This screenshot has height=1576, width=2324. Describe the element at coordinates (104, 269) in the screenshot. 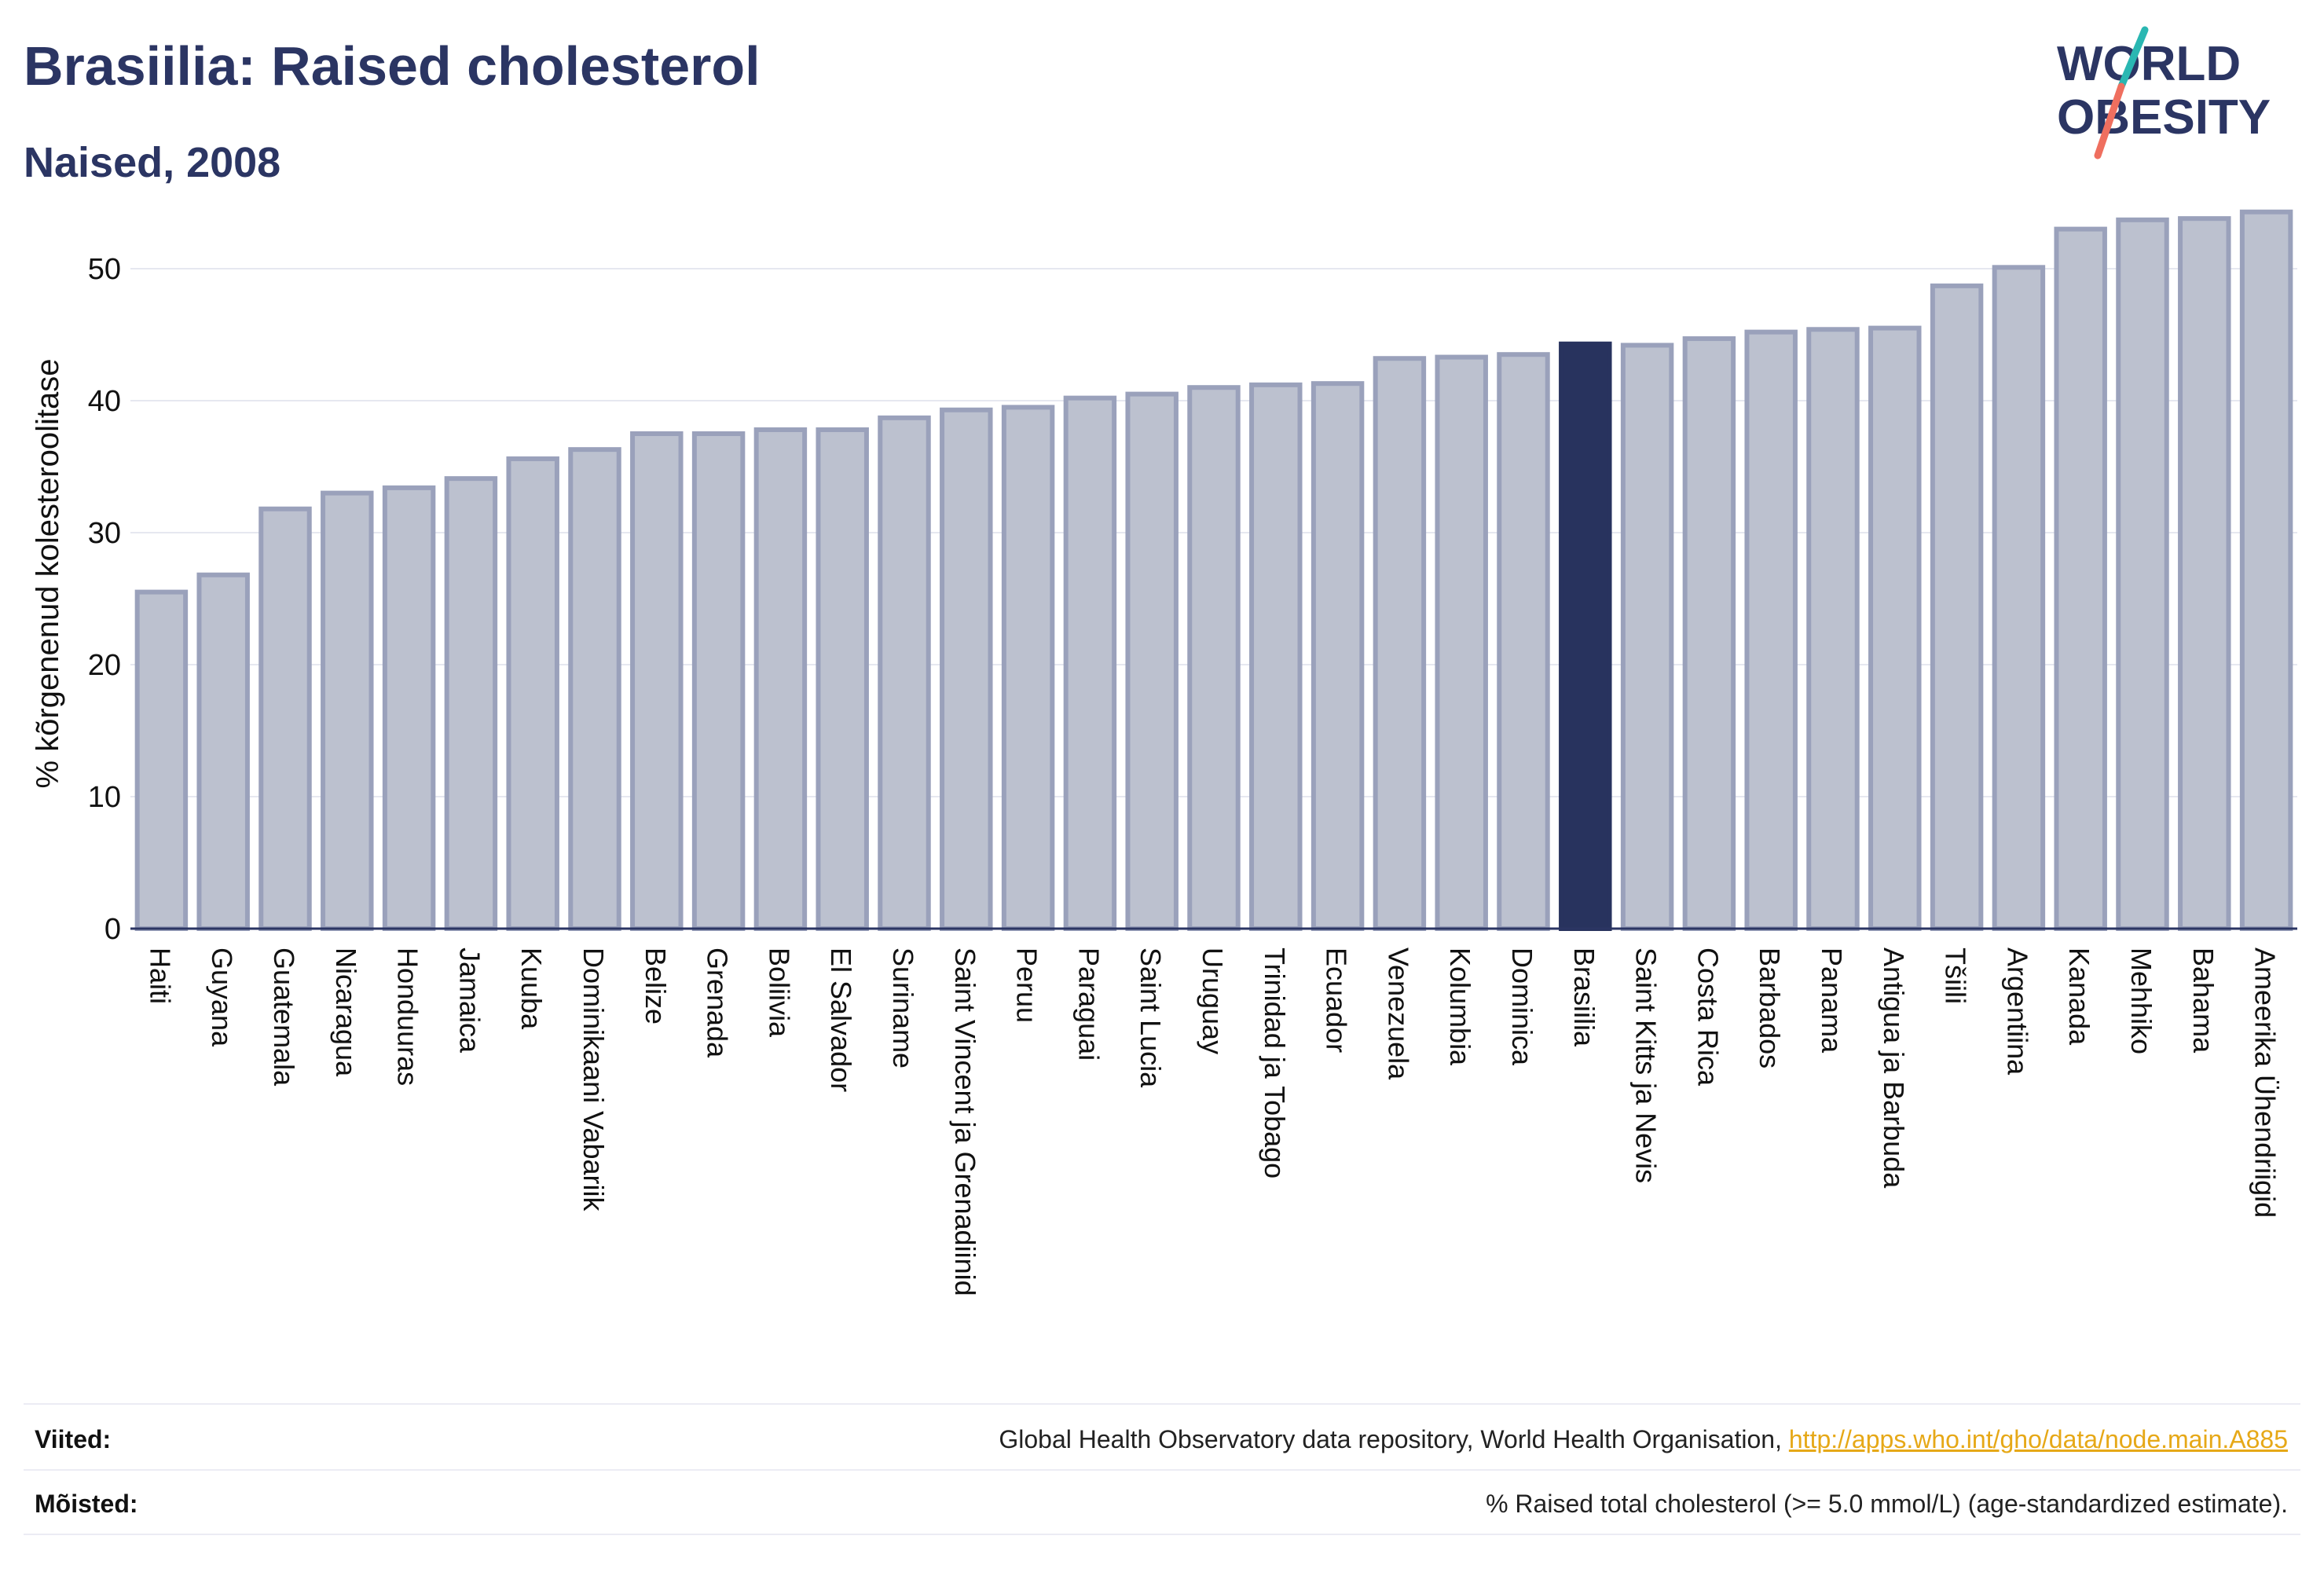

I see `y-tick-label: 50` at that location.